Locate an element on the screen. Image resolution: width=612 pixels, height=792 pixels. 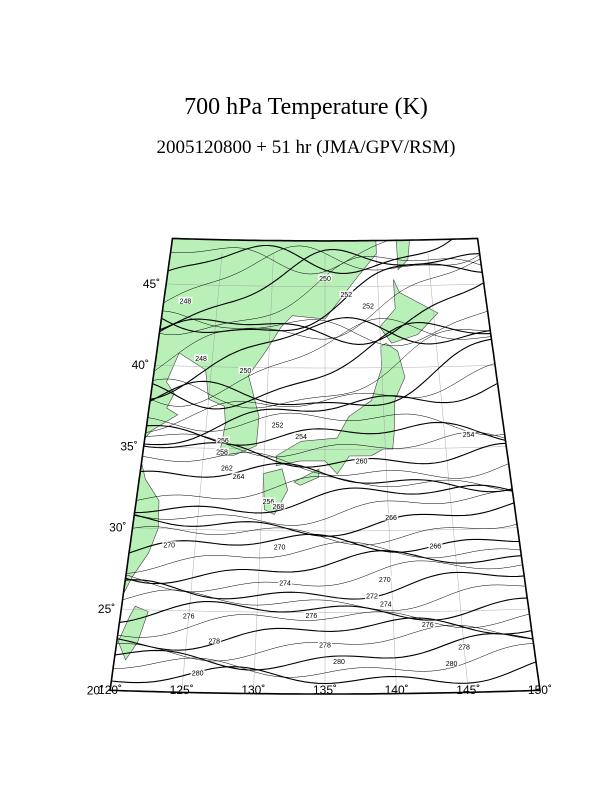
contour-label: 252 is located at coordinates (346, 295).